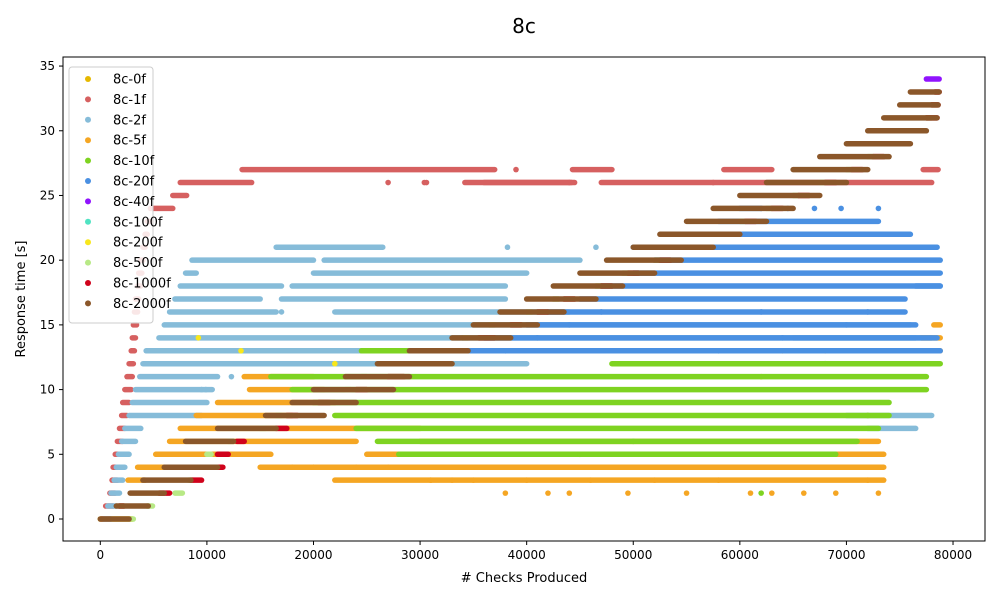 Image resolution: width=1000 pixels, height=600 pixels. Describe the element at coordinates (142, 284) in the screenshot. I see `legend-label: 8c-1000f` at that location.